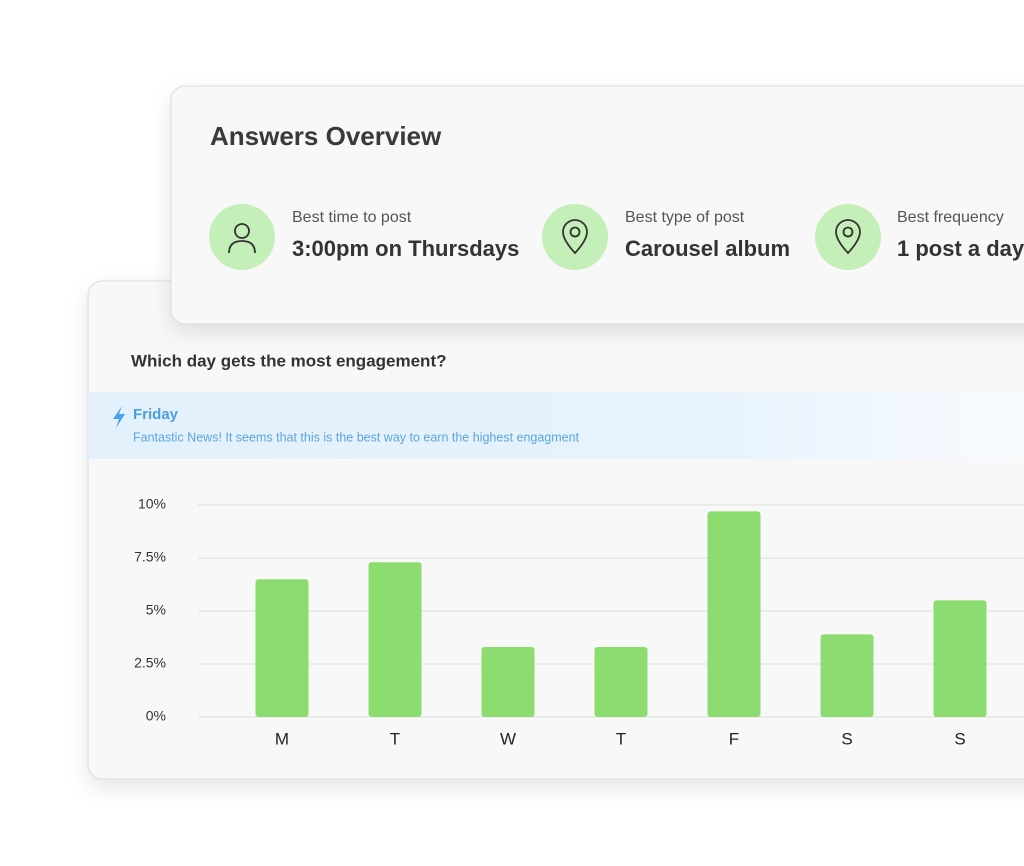 This screenshot has height=866, width=1024. Describe the element at coordinates (685, 217) in the screenshot. I see `item-label: Best type of post` at that location.